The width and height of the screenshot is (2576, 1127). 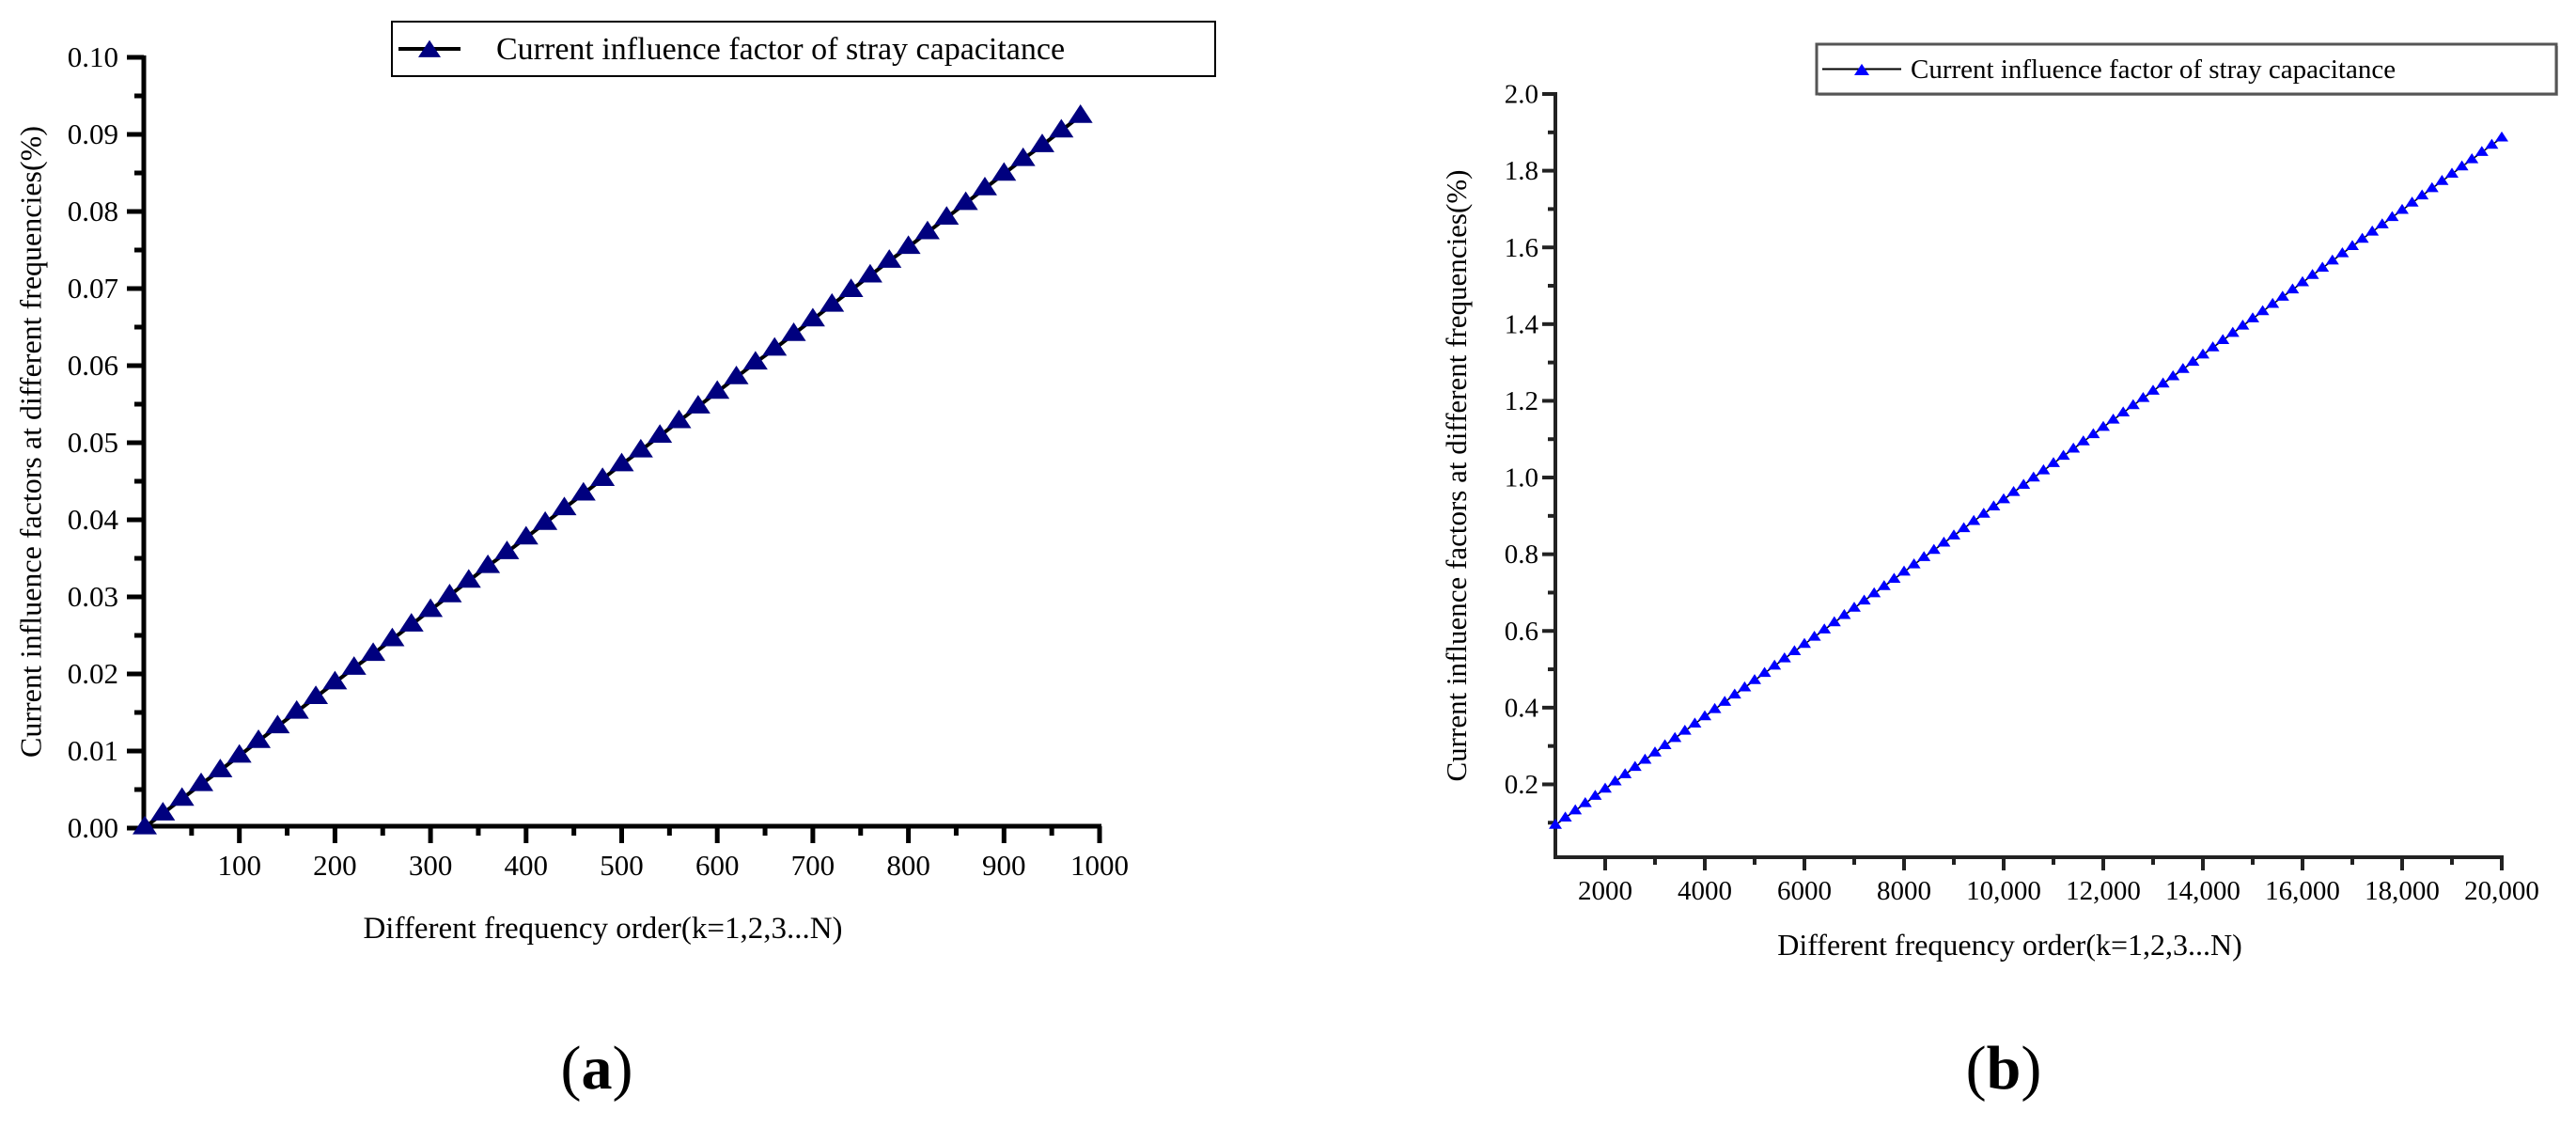 I want to click on x-tick-label: 18,000, so click(x=2402, y=891).